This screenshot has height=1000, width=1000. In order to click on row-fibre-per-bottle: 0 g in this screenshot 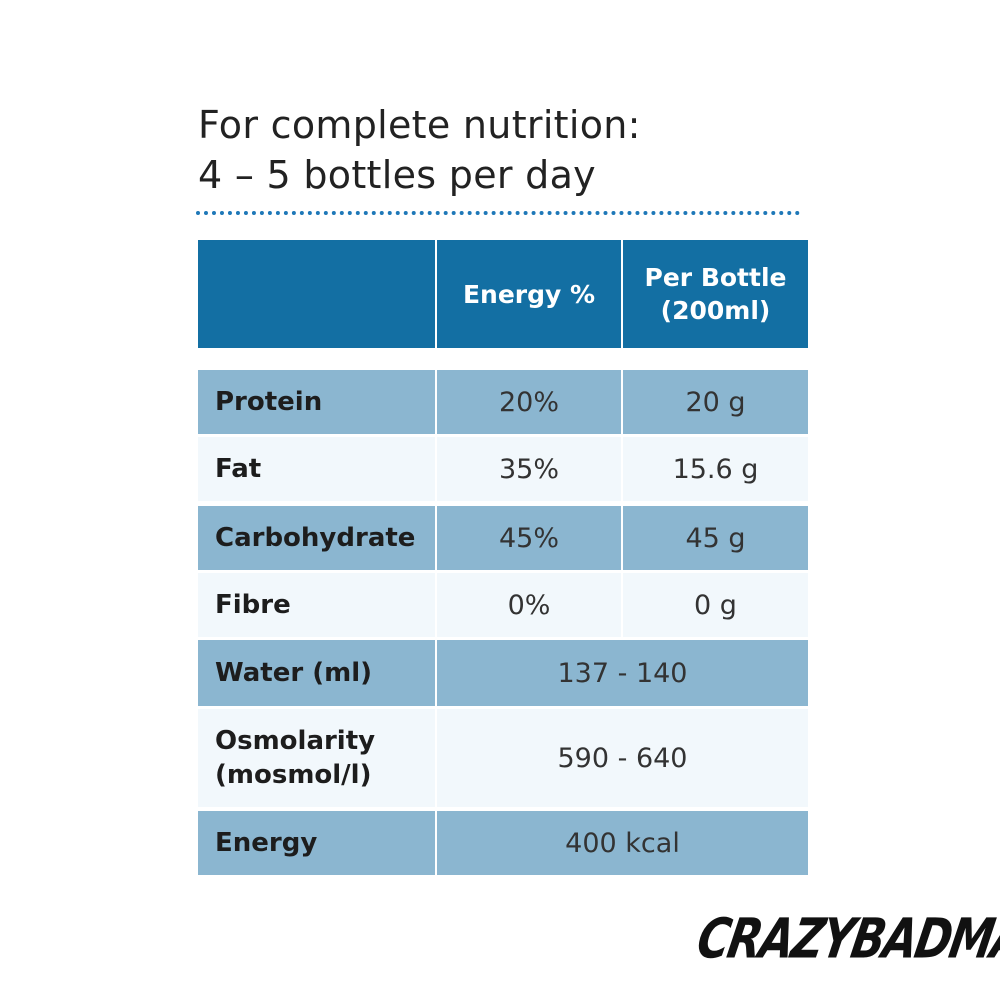, I will do `click(715, 605)`.